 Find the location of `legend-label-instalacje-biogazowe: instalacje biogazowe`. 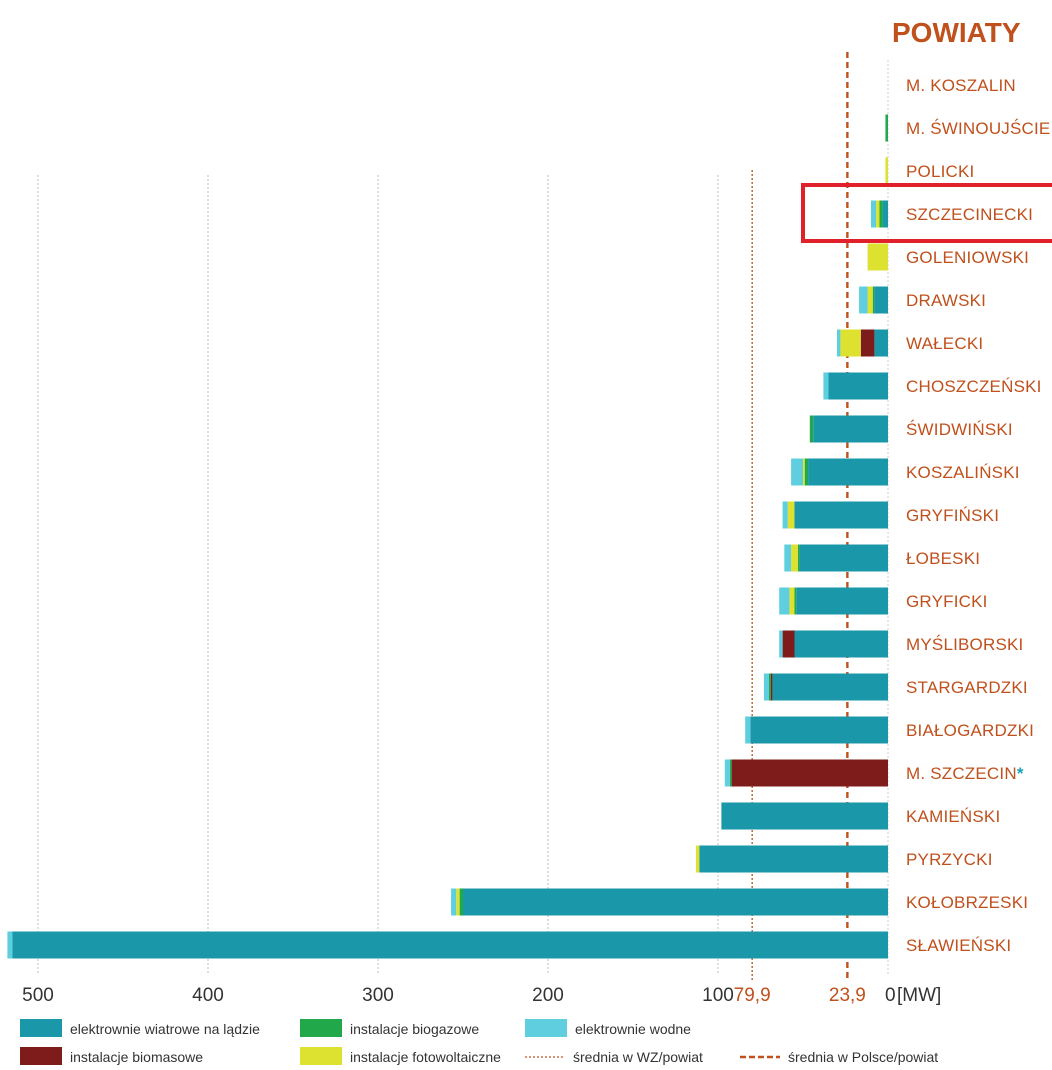

legend-label-instalacje-biogazowe: instalacje biogazowe is located at coordinates (414, 1029).